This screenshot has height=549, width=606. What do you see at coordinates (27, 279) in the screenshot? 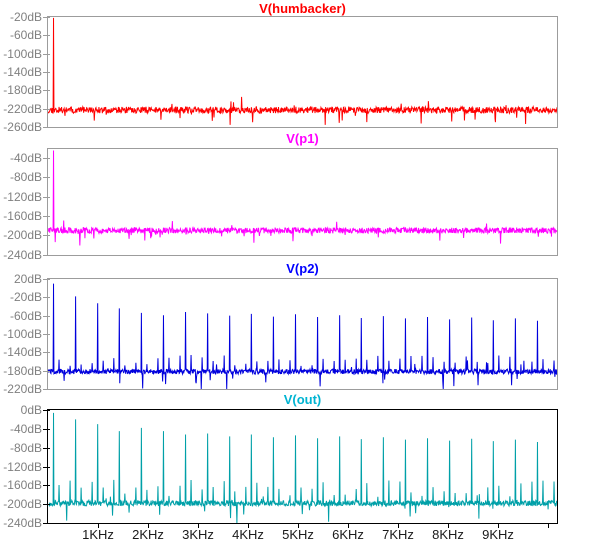
I see `y-tick-label: 20dB` at bounding box center [27, 279].